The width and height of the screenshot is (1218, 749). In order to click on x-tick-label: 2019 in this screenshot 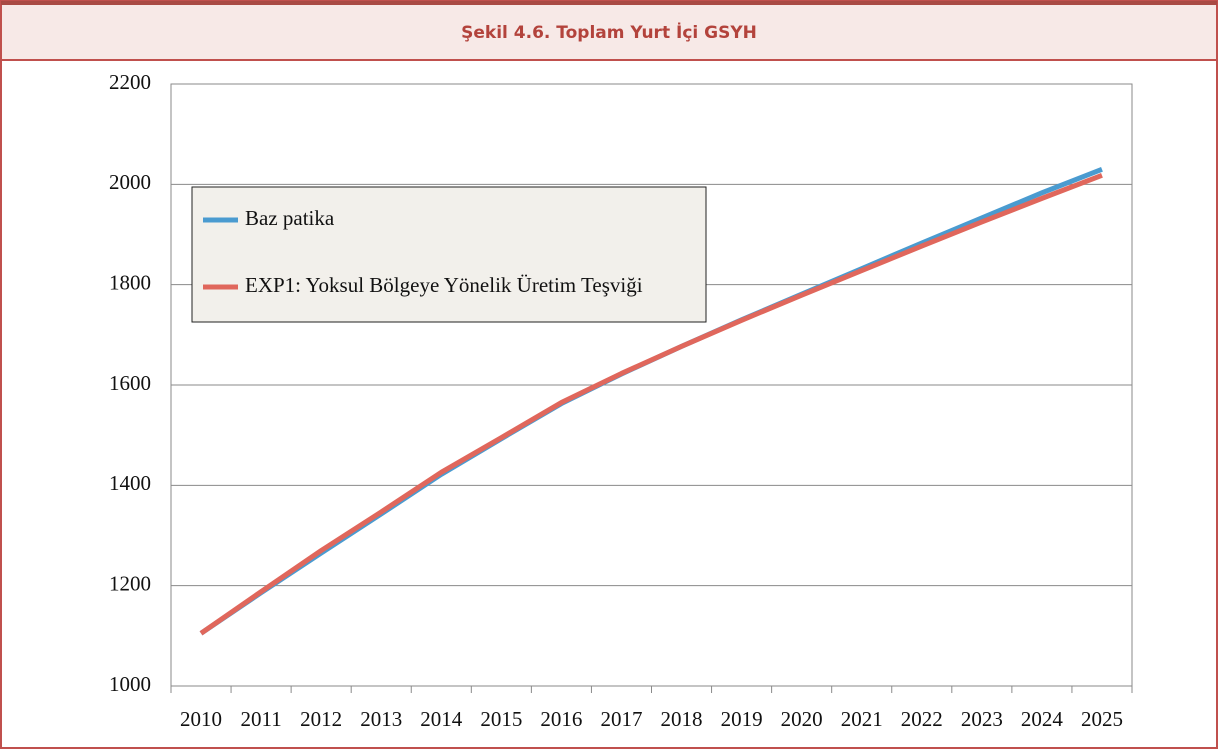, I will do `click(742, 719)`.